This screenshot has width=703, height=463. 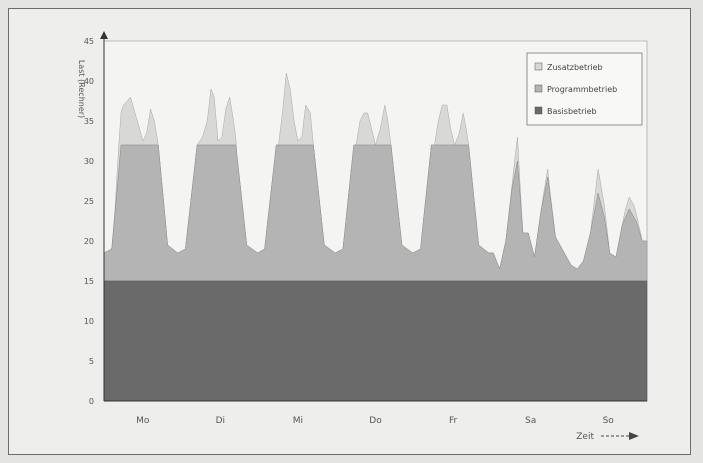 I want to click on legend: Zusatzbetrieb Programmbetrieb Basisbetrieb, so click(x=584, y=89).